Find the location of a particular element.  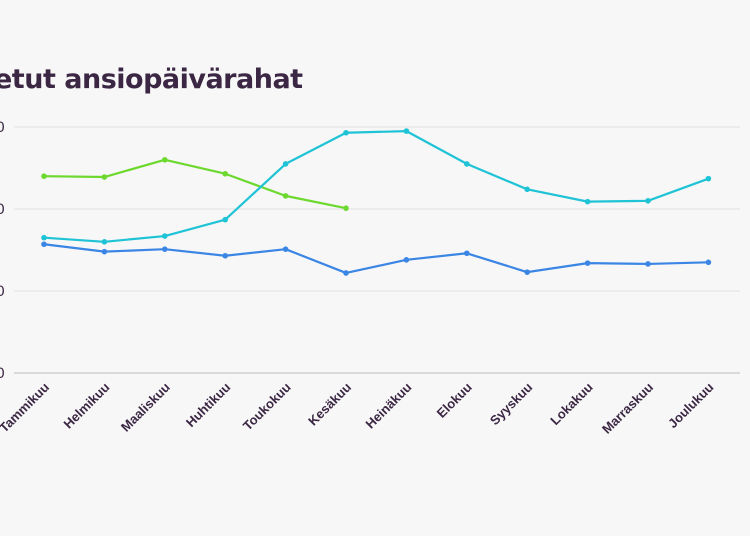

x-tick-label: Huhtikuu is located at coordinates (208, 404).